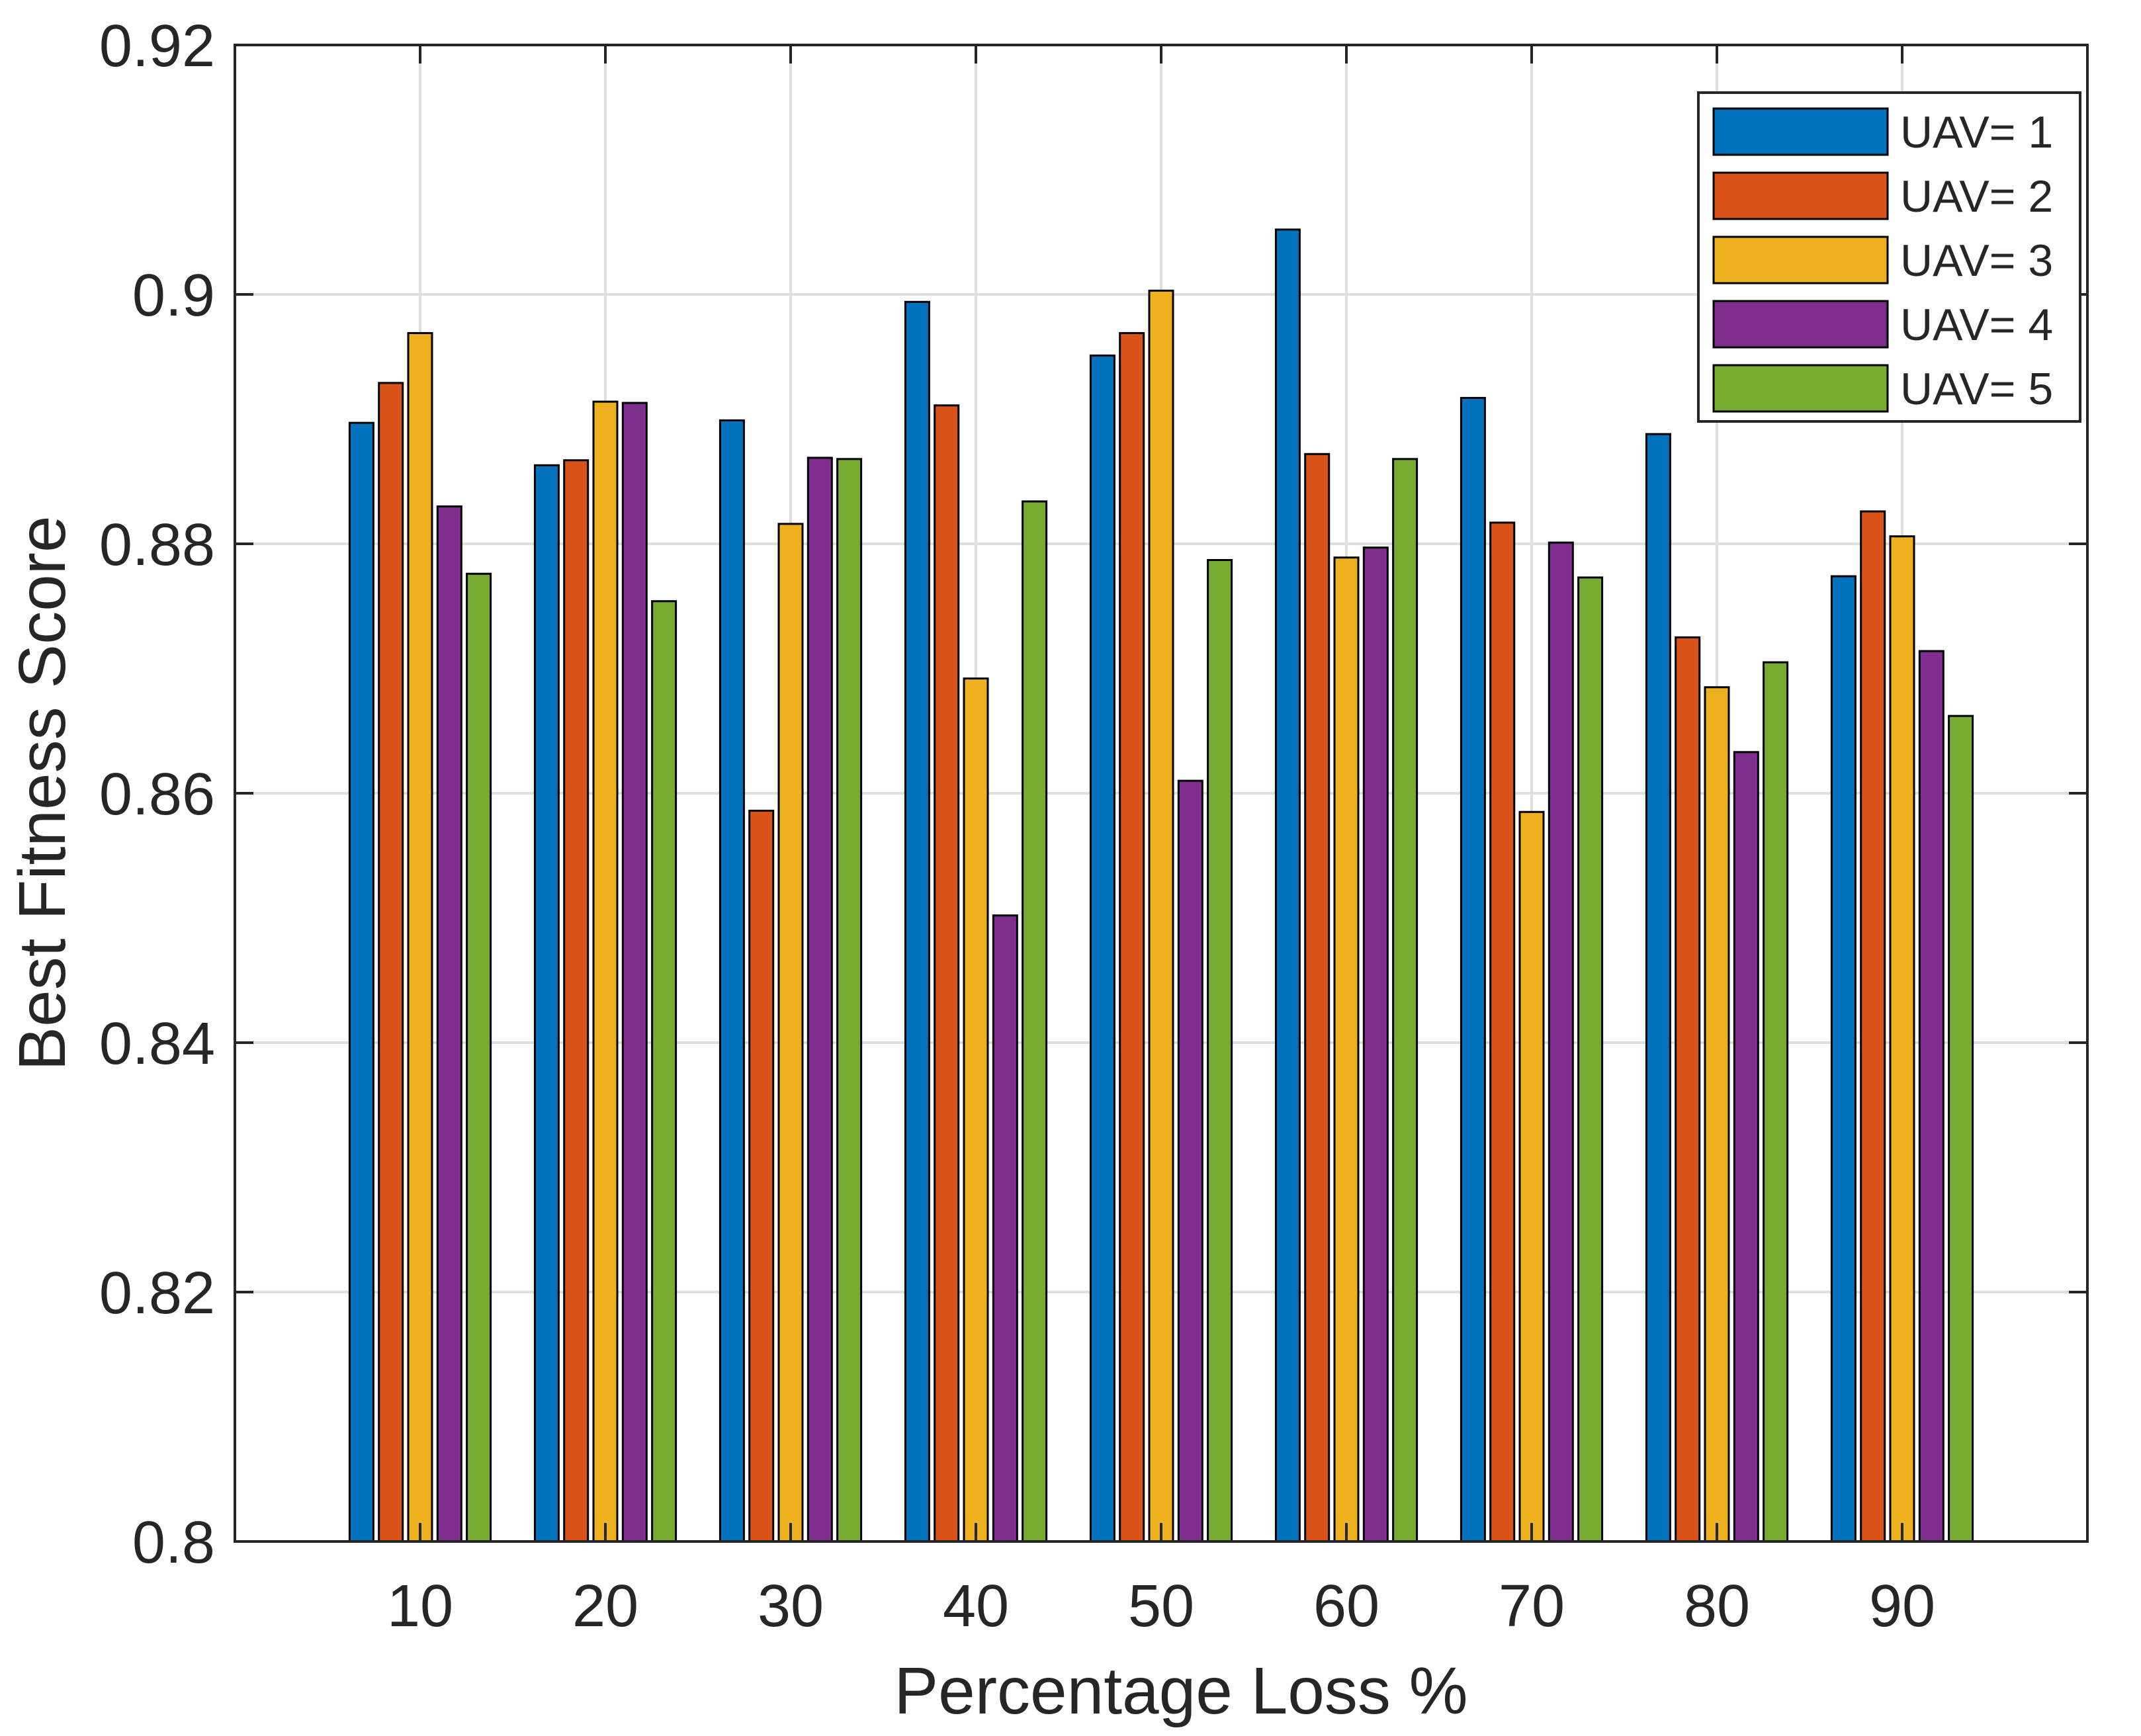 The height and width of the screenshot is (1736, 2141). Describe the element at coordinates (173, 296) in the screenshot. I see `y-tick-label: 0.9` at that location.